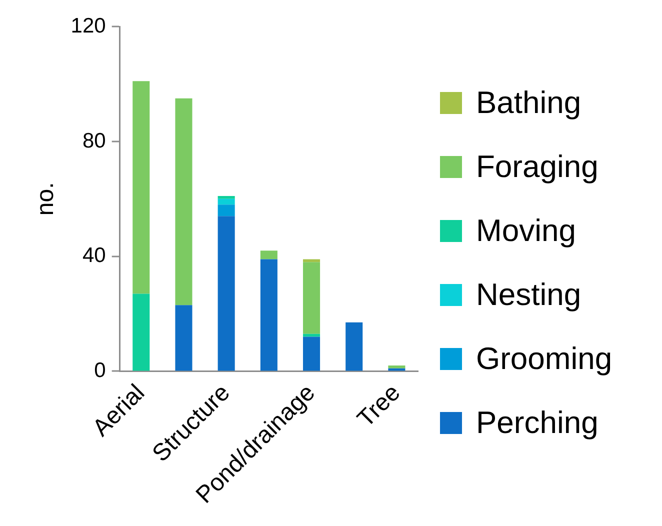  What do you see at coordinates (529, 295) in the screenshot?
I see `legend-label: Nesting` at bounding box center [529, 295].